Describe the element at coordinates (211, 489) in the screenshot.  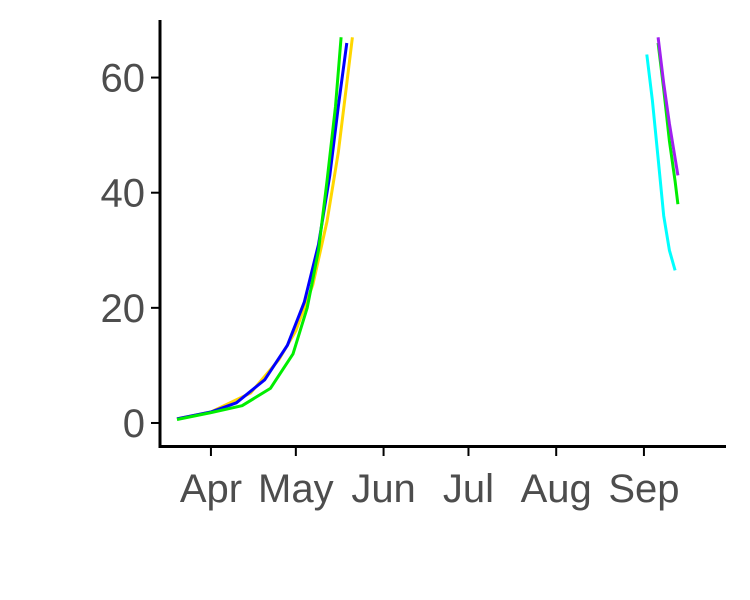
I see `x-tick-label: Apr` at that location.